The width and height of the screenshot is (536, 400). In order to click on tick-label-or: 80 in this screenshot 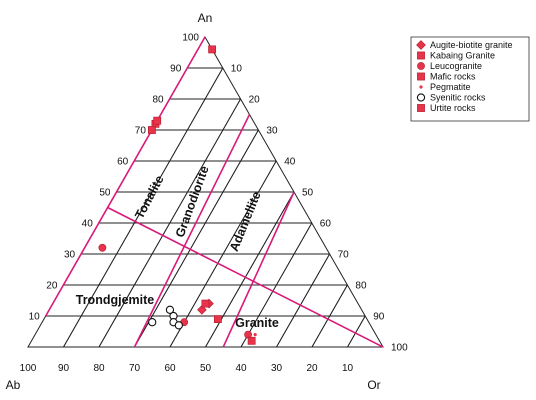, I will do `click(361, 286)`.